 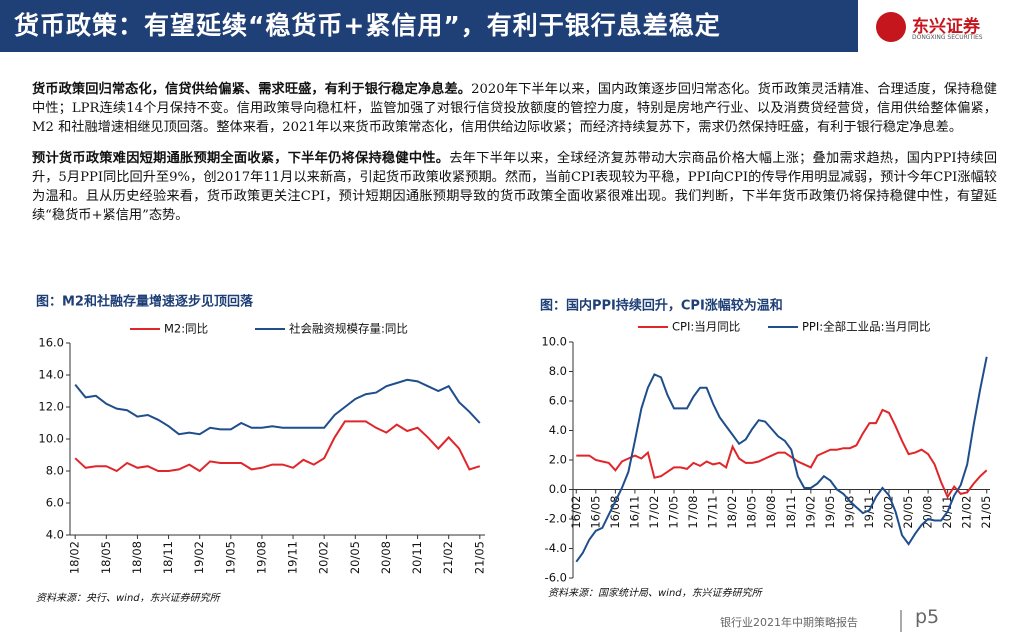 I want to click on y-tick-label: 16.0, so click(x=51, y=343).